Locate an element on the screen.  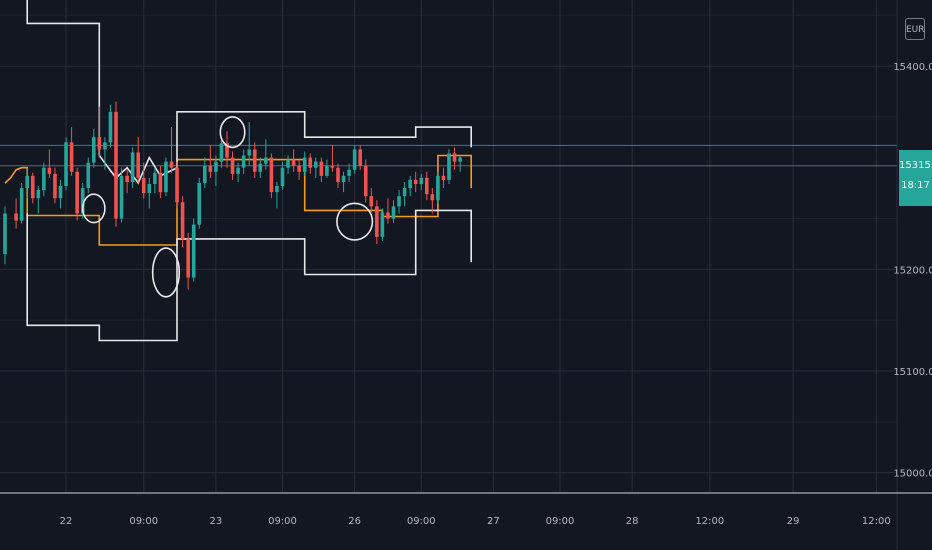
price-tick-label: 15200.0 is located at coordinates (912, 270).